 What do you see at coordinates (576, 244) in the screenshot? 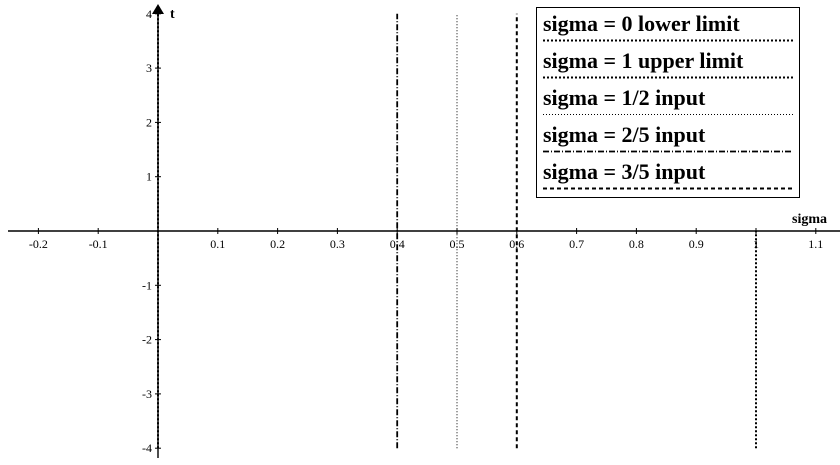
I see `x-tick-label: 0.7` at bounding box center [576, 244].